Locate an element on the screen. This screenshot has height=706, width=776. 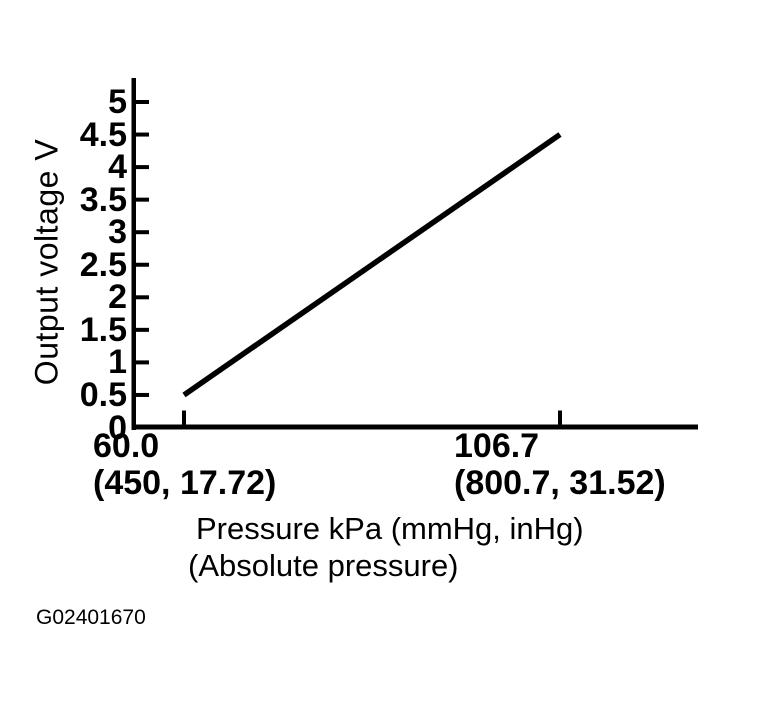
y-tick-label: 2 is located at coordinates (117, 297).